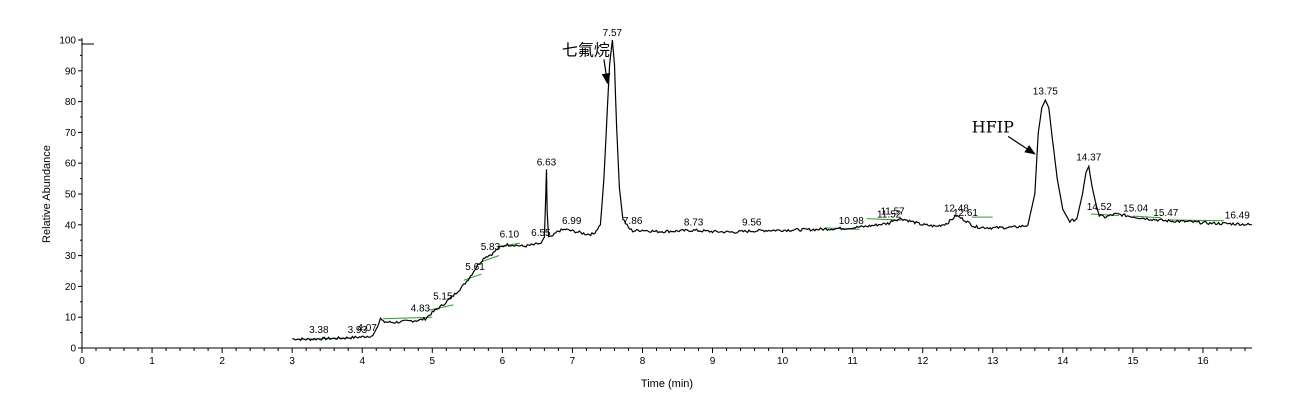  Describe the element at coordinates (572, 221) in the screenshot. I see `peak-label: 6.99` at that location.